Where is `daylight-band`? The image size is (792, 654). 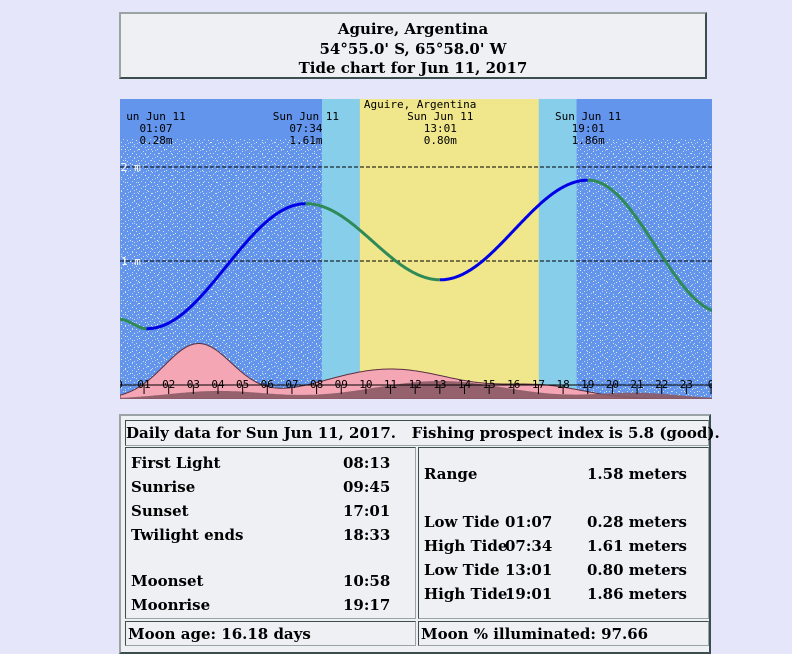
daylight-band is located at coordinates (449, 249).